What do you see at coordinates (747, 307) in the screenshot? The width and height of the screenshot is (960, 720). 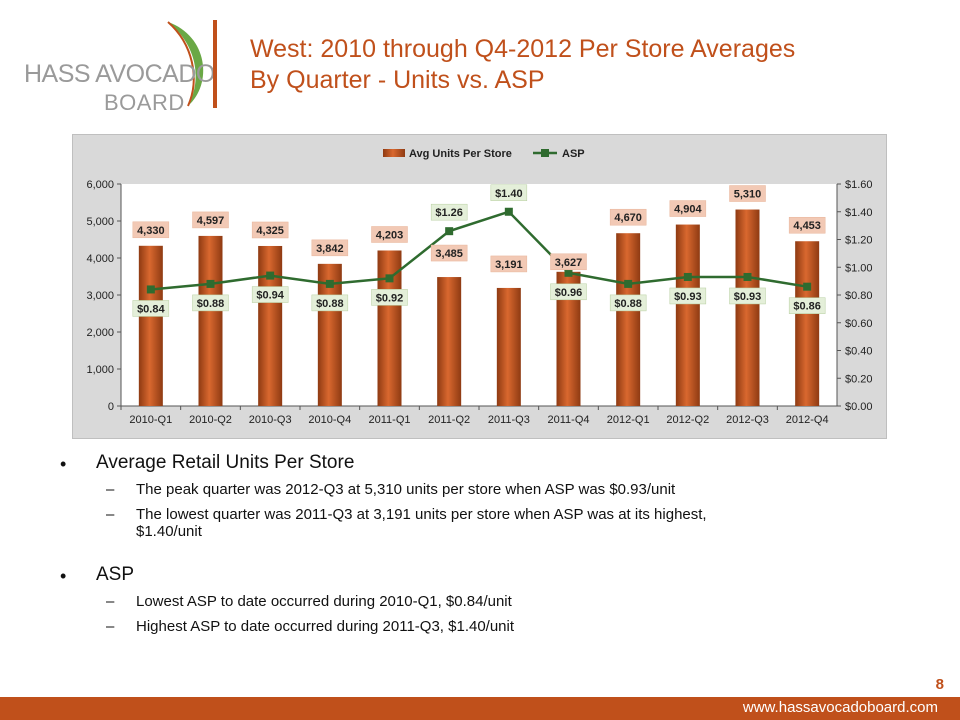 I see `bar-2012-Q3` at bounding box center [747, 307].